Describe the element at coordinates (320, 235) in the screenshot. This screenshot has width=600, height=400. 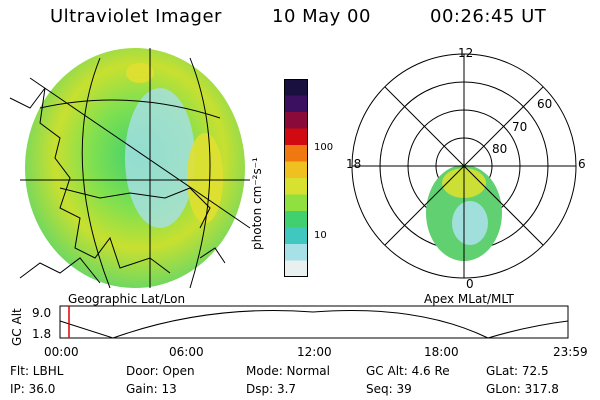
I see `colorbar-tick-10: 10` at that location.